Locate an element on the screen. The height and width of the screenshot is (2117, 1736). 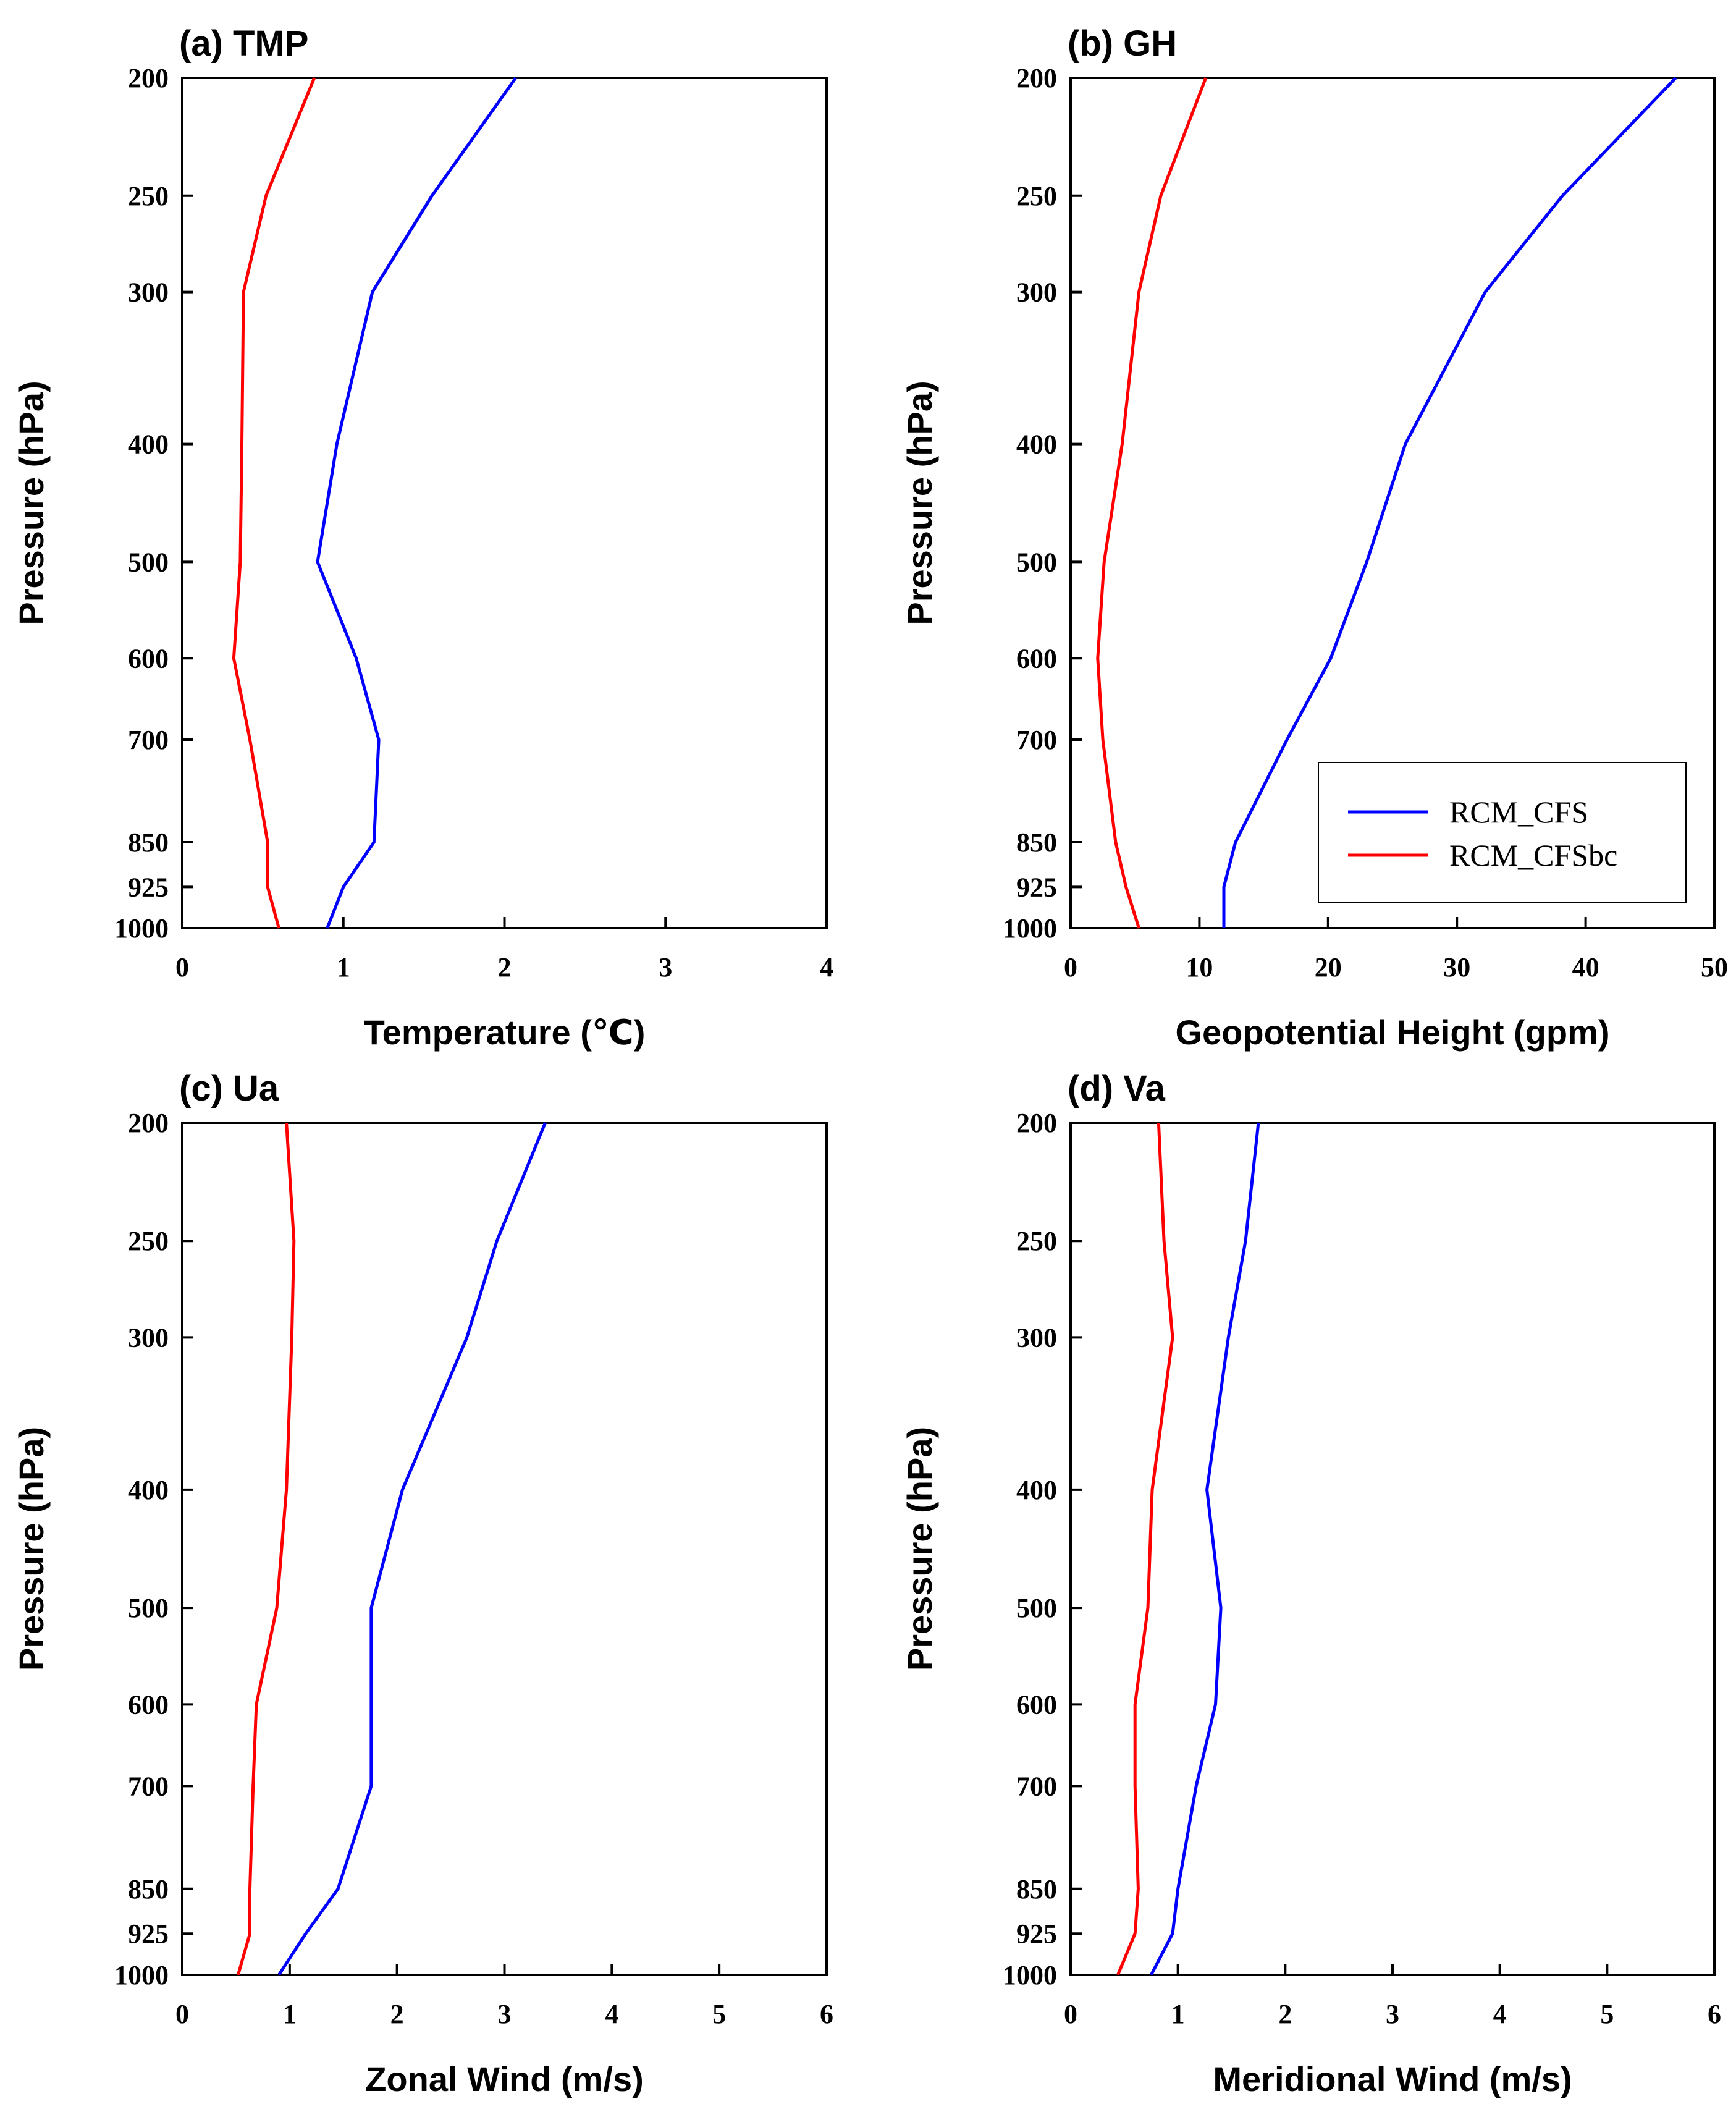
panel-b-xtick-label: 20 is located at coordinates (1328, 967).